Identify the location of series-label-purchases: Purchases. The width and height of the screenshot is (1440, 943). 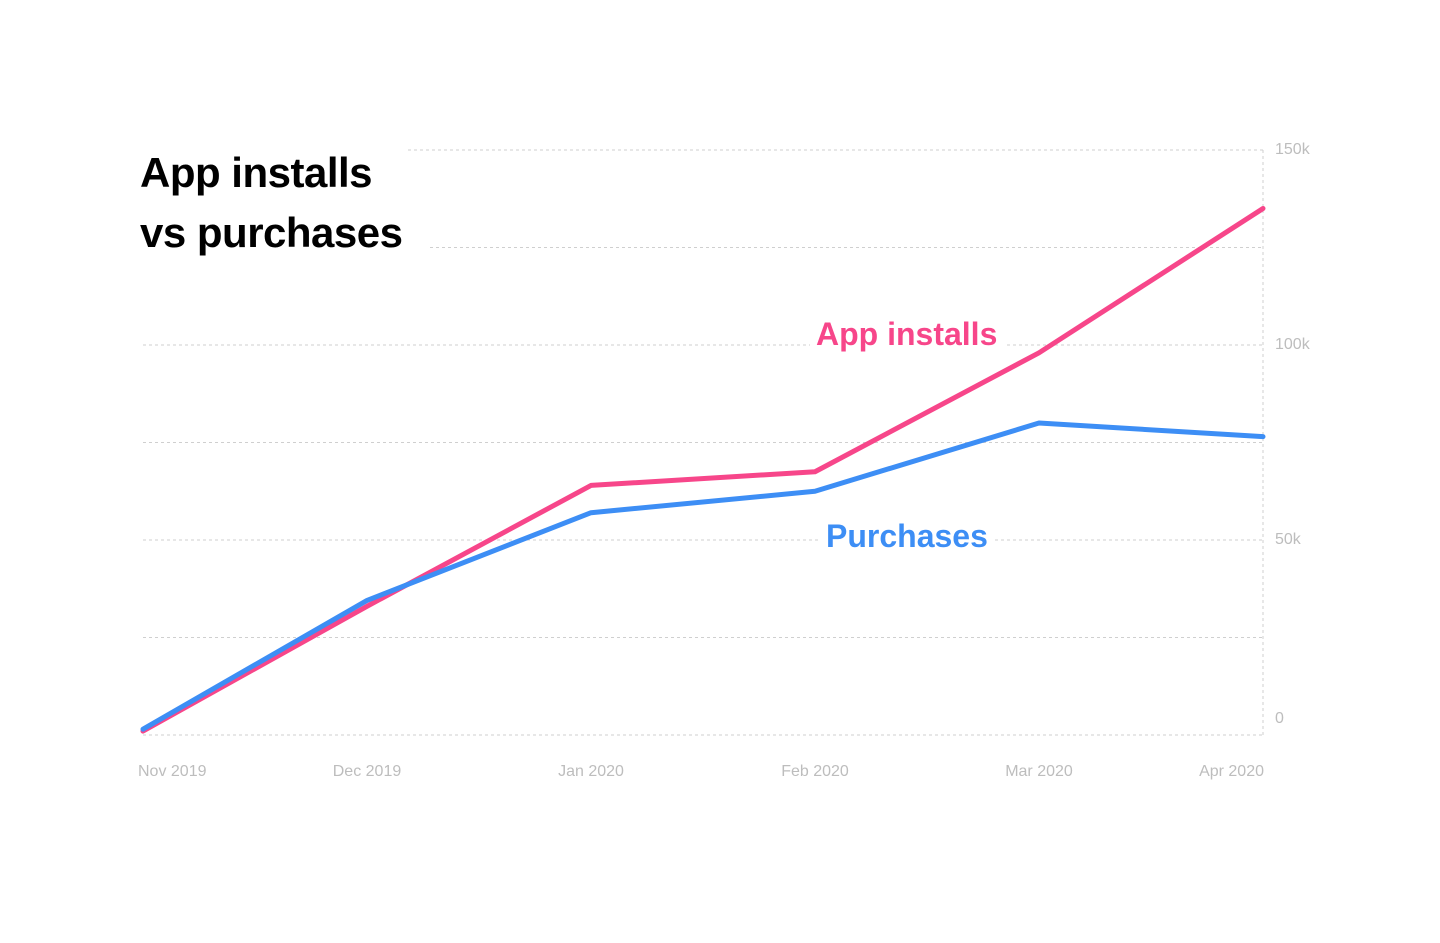
(907, 536).